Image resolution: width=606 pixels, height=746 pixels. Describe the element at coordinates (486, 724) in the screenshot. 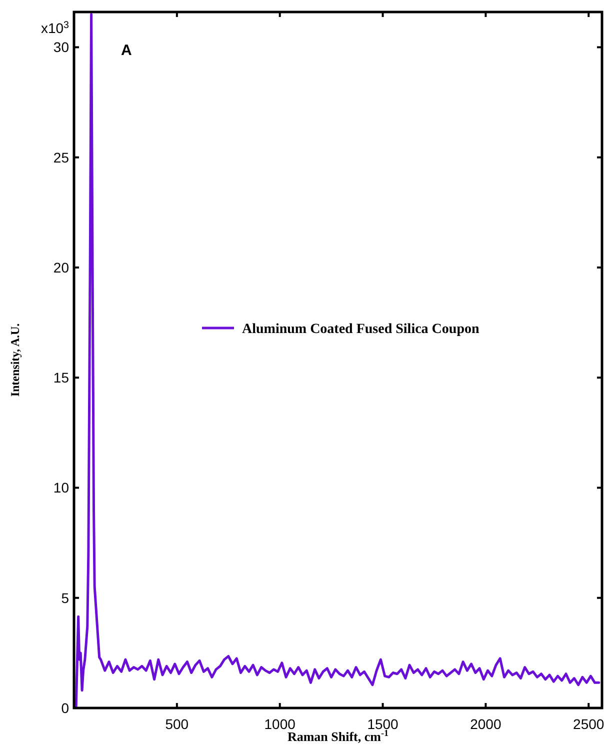

I see `x-tick-label: 2000` at that location.